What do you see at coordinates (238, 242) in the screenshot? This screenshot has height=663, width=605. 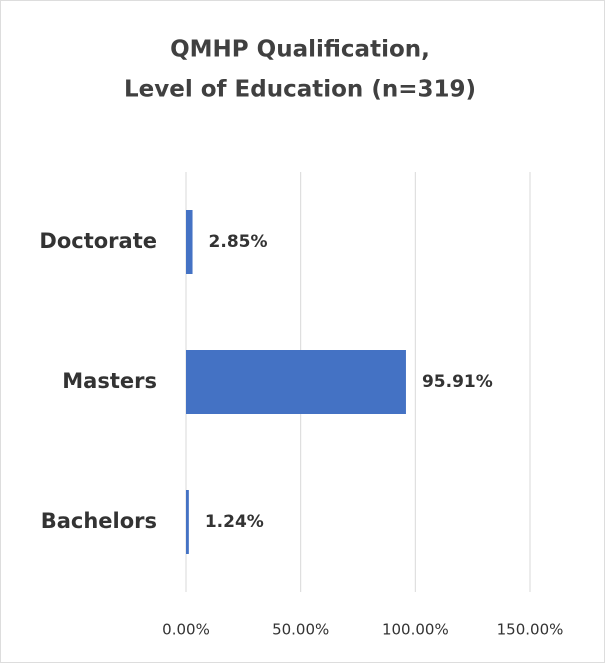 I see `data-label: 2.85%` at bounding box center [238, 242].